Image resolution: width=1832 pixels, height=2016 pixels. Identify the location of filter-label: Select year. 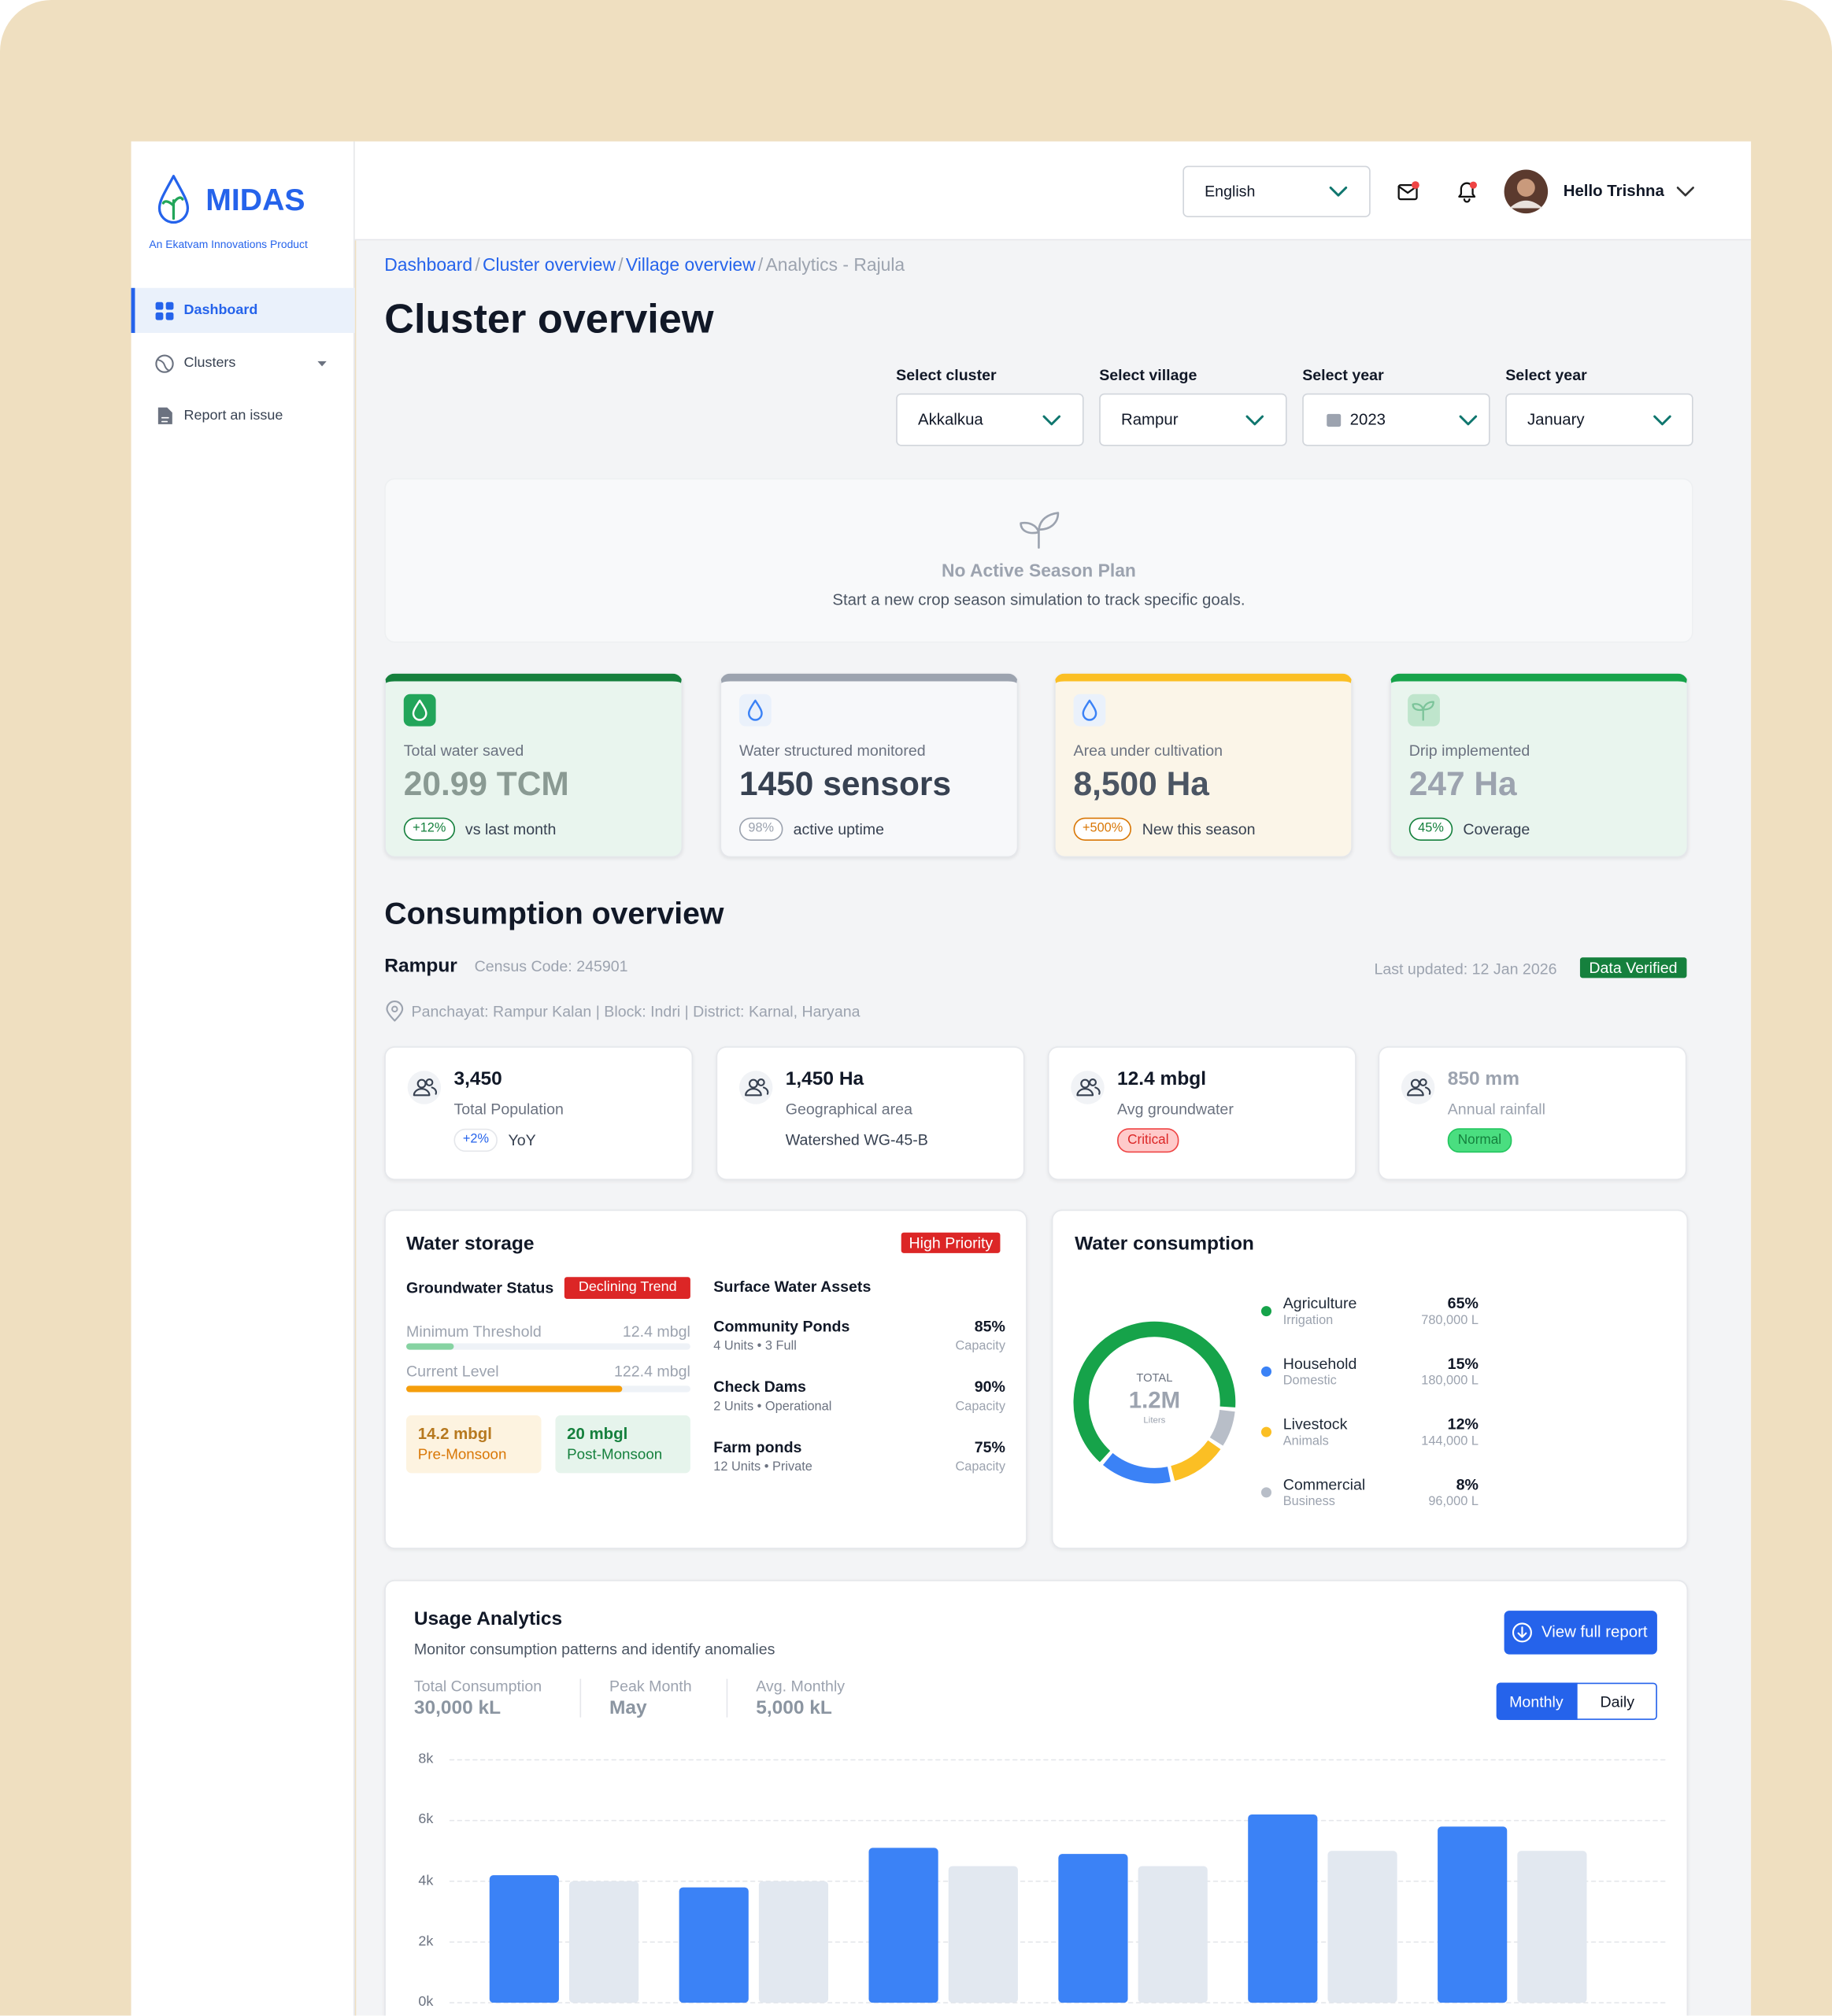
(1546, 375).